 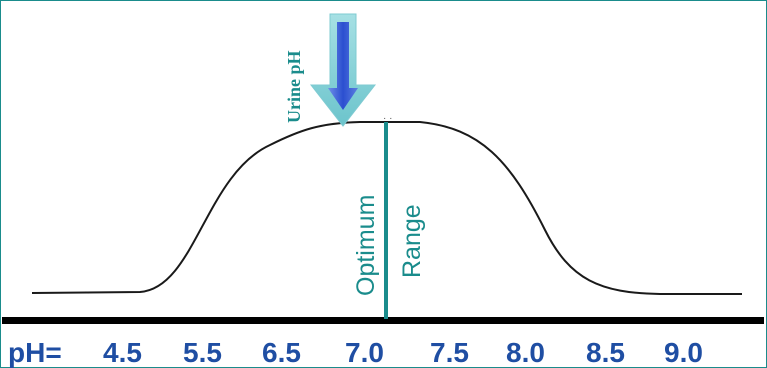 What do you see at coordinates (683, 352) in the screenshot?
I see `tick-label: 9.0` at bounding box center [683, 352].